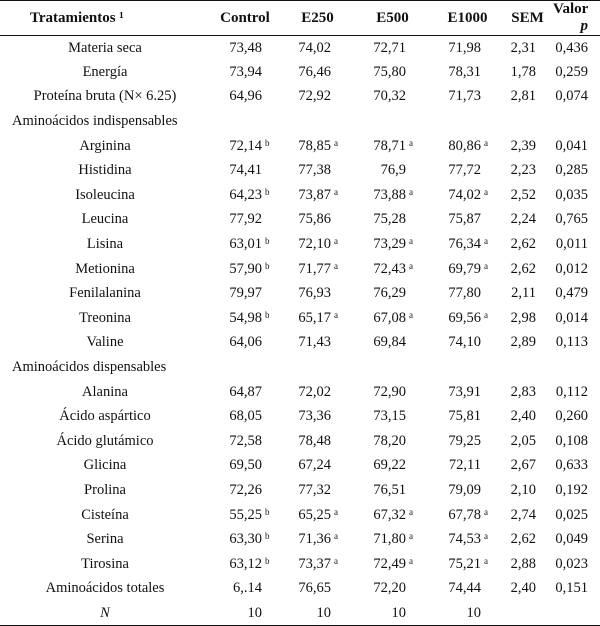  Describe the element at coordinates (467, 613) in the screenshot. I see `cell-e1000: 10` at that location.